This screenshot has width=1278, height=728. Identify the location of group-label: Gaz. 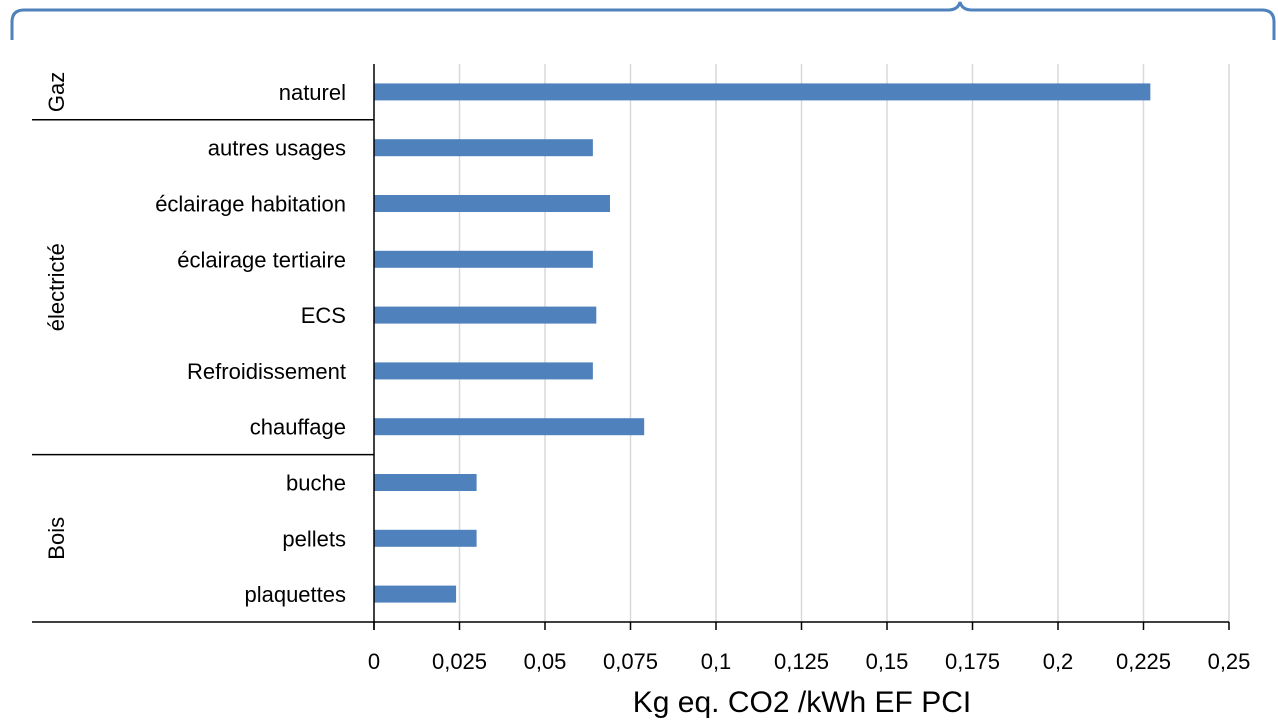
(56, 92).